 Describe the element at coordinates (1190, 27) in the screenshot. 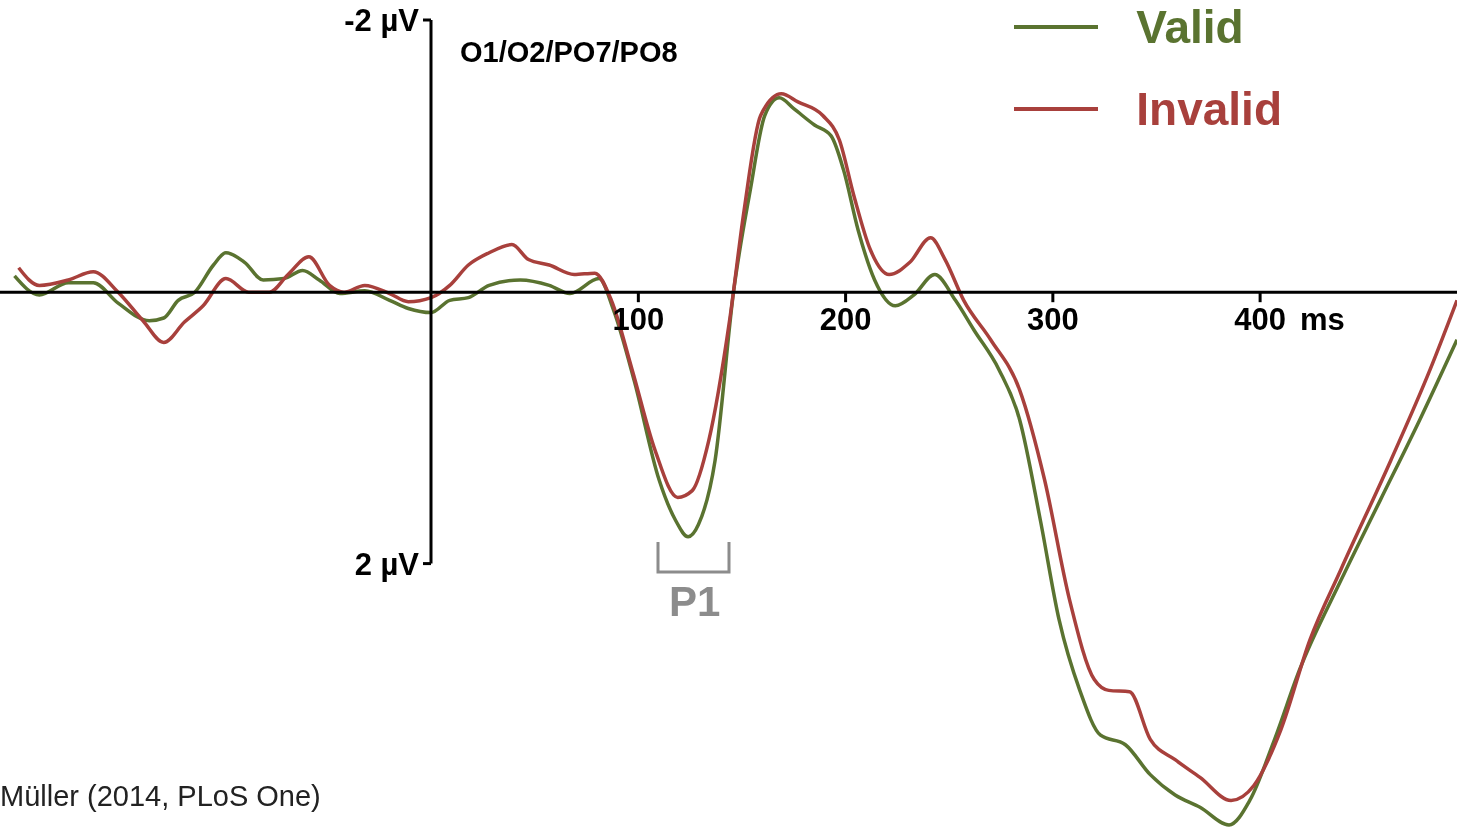

I see `legend-label: Valid` at that location.